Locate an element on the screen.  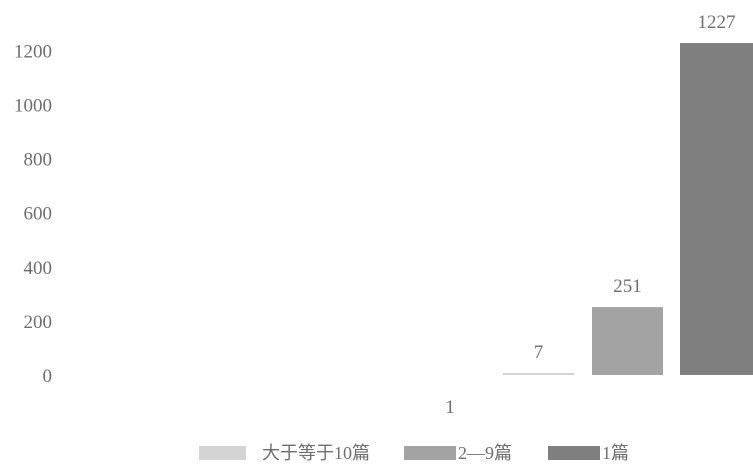
y-tick-label: 1200 is located at coordinates (33, 51).